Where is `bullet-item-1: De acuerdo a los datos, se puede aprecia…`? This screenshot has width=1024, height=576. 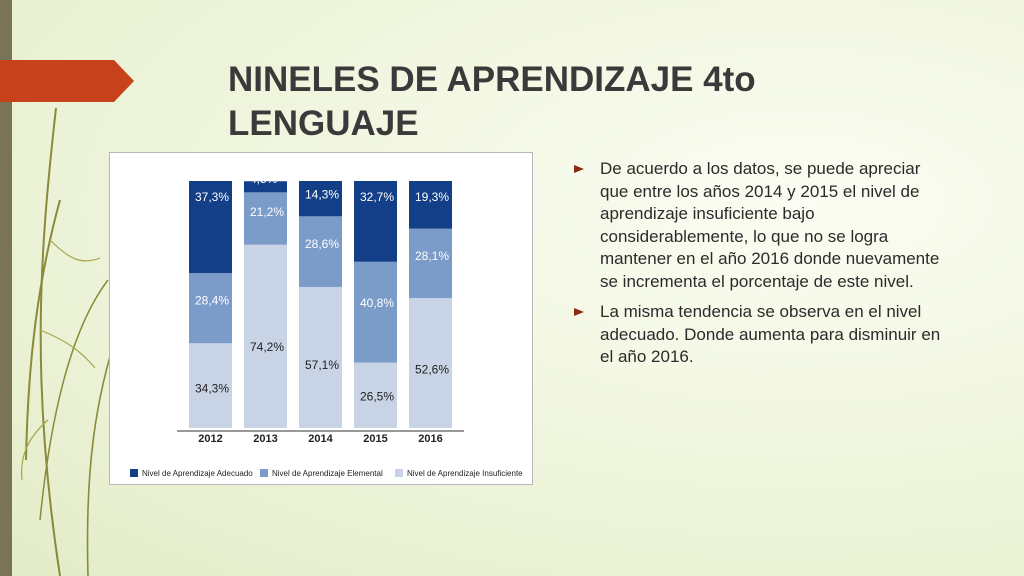
bullet-item-1: De acuerdo a los datos, se puede aprecia… is located at coordinates (757, 225).